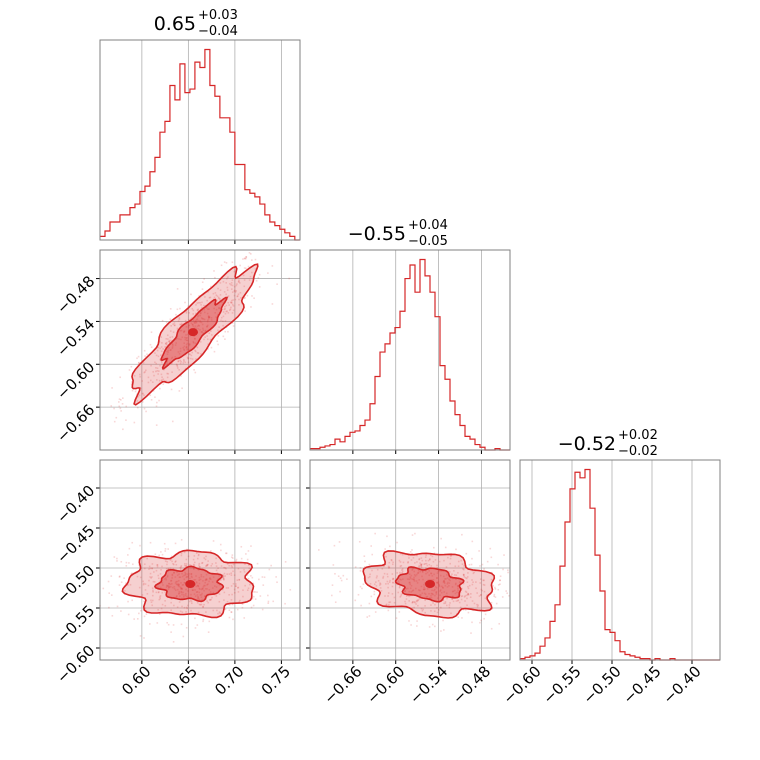 The image size is (760, 760). Describe the element at coordinates (75, 380) in the screenshot. I see `y-tick-label: −0.60` at that location.